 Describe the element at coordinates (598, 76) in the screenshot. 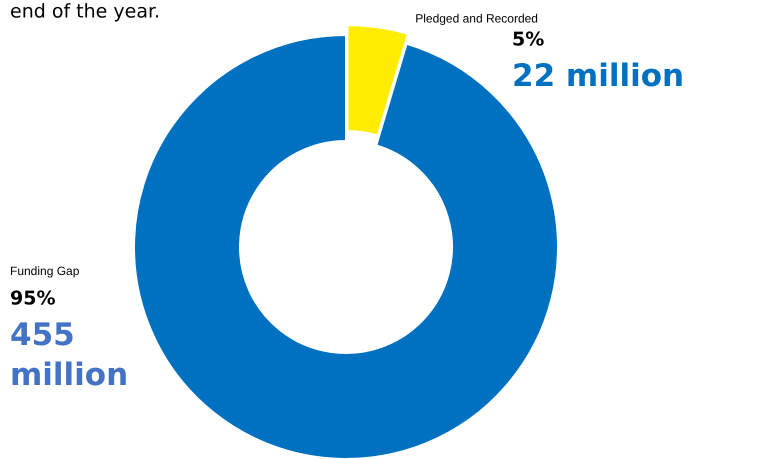

I see `data-label: 22 million` at that location.